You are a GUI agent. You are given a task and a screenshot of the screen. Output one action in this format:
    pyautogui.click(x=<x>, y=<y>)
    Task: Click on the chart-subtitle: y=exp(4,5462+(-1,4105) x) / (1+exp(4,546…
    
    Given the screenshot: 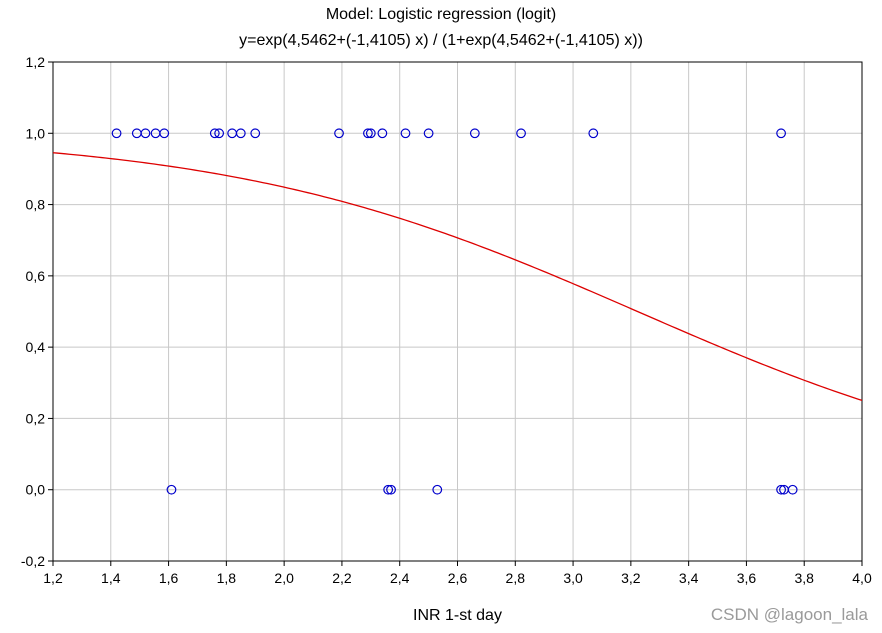 What is the action you would take?
    pyautogui.click(x=441, y=40)
    